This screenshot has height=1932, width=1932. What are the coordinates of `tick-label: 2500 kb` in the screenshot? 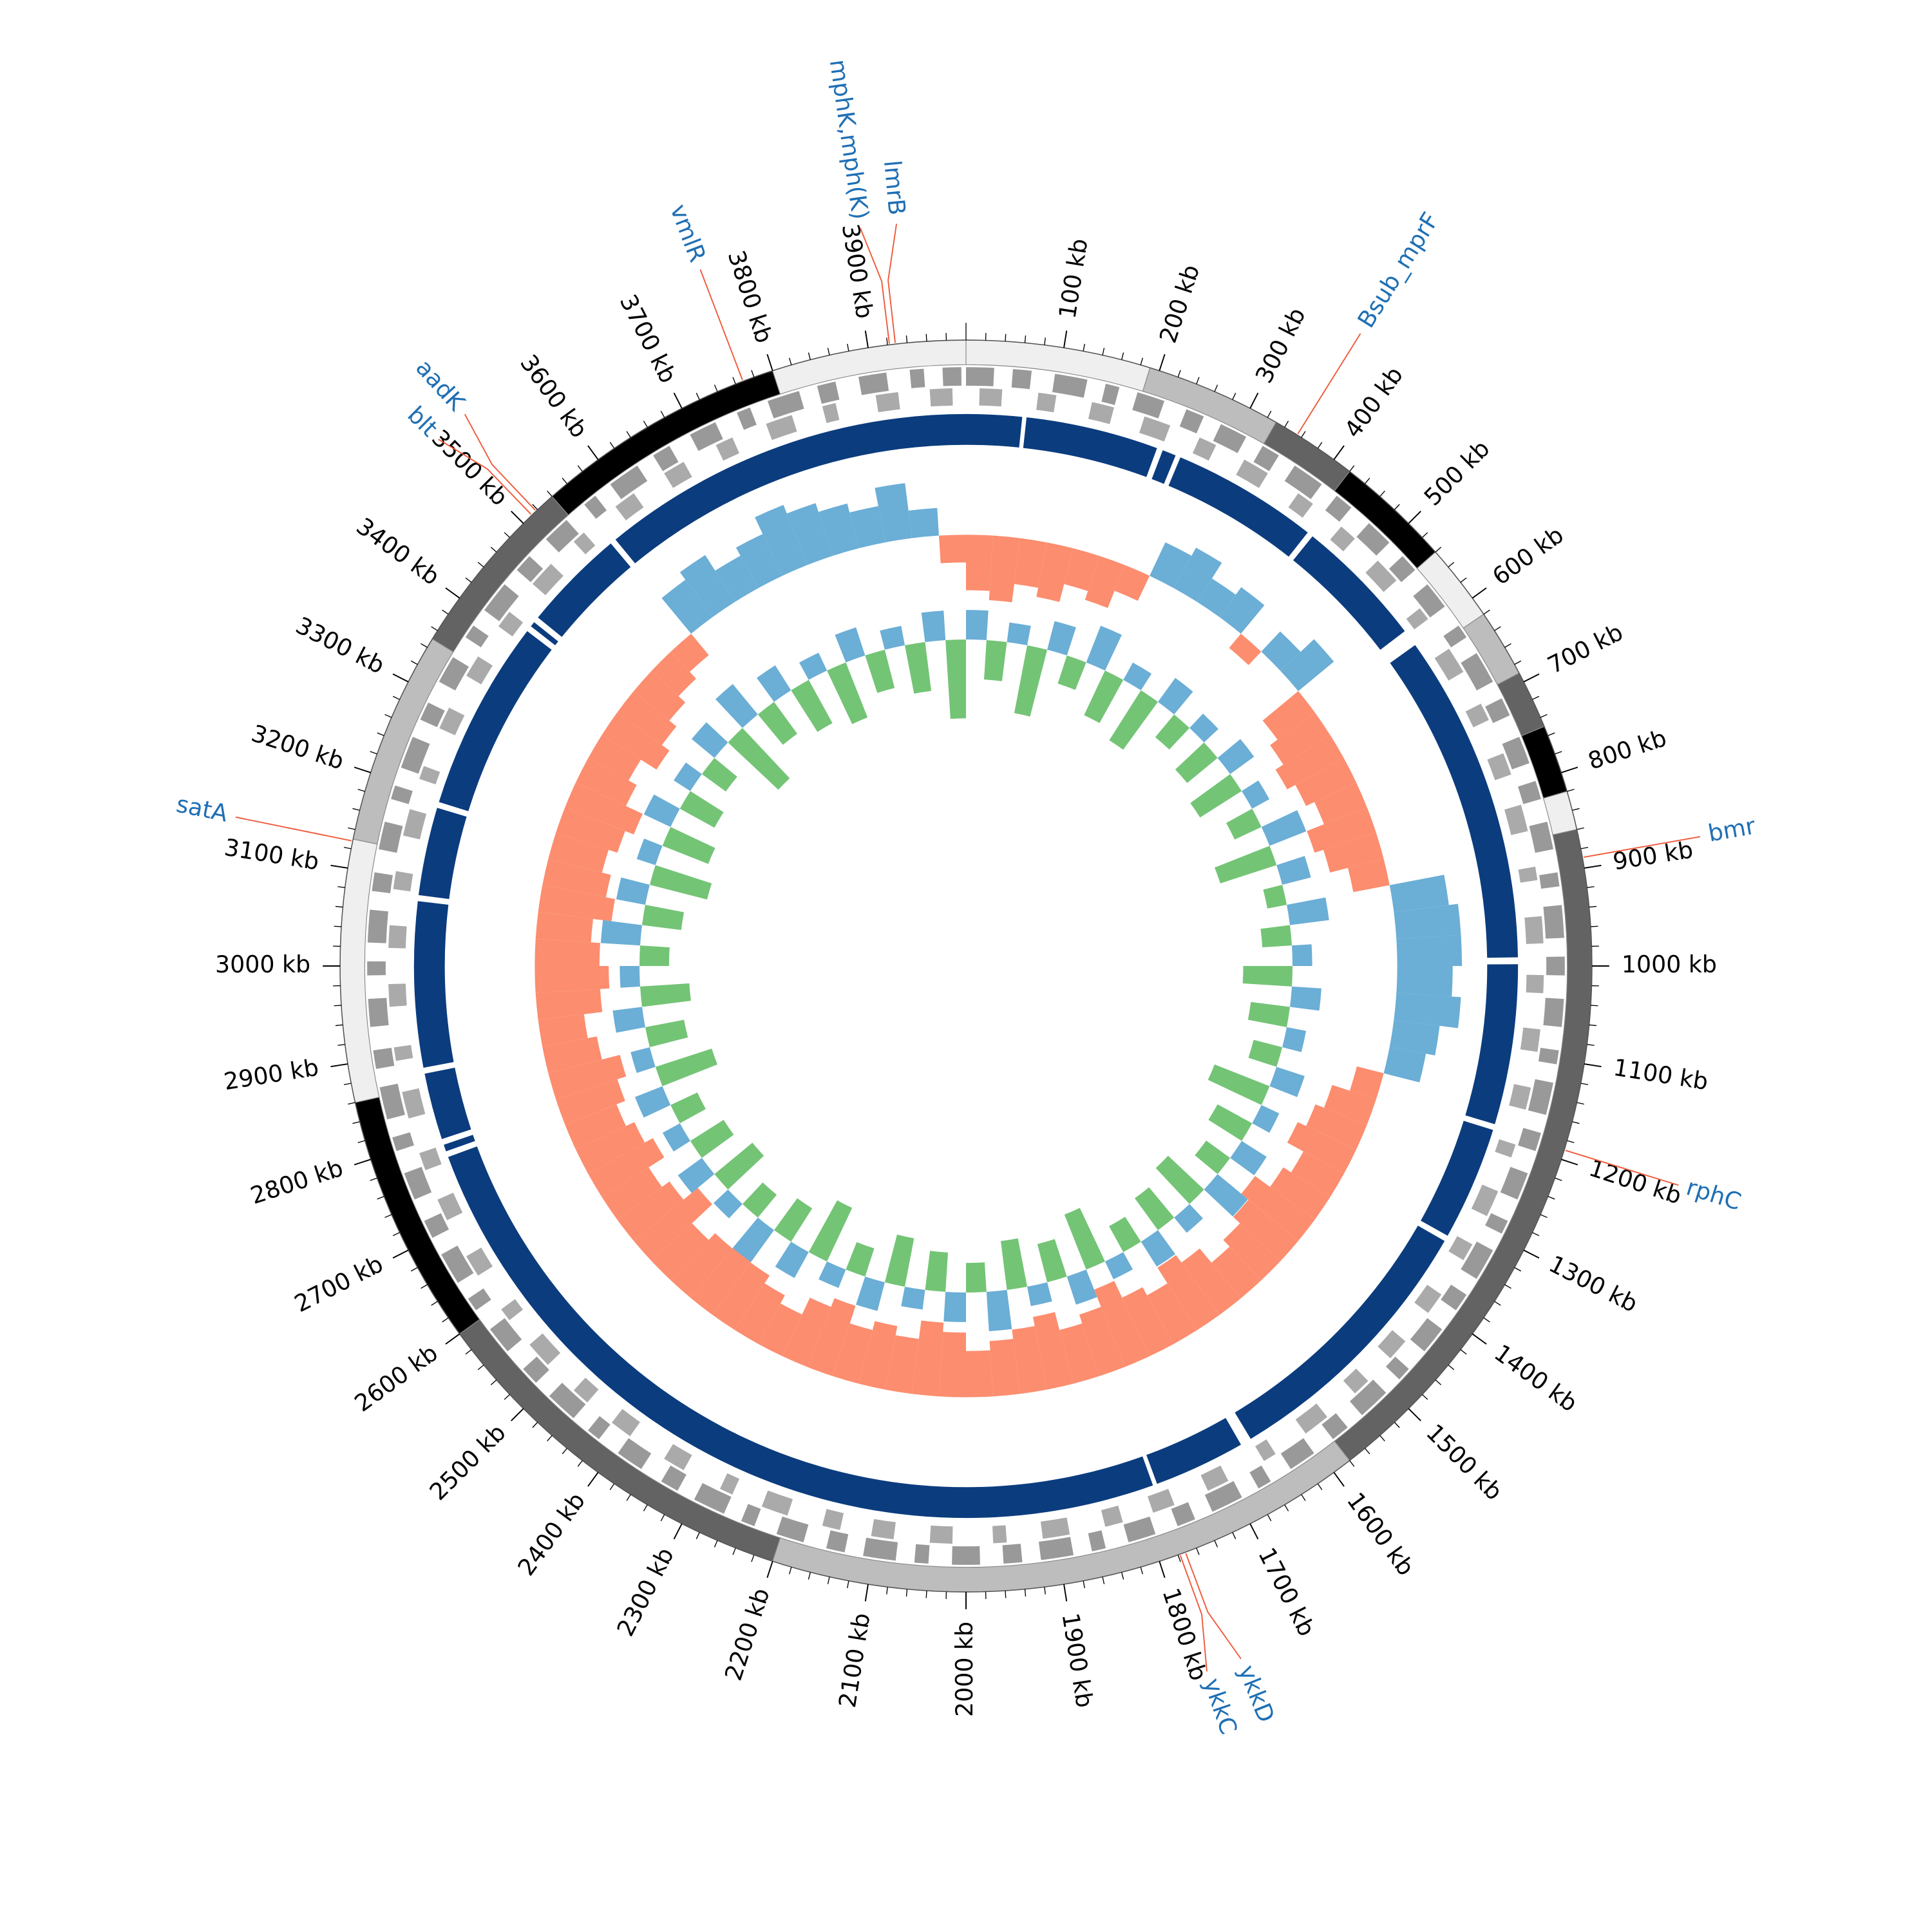 It's located at (467, 1463).